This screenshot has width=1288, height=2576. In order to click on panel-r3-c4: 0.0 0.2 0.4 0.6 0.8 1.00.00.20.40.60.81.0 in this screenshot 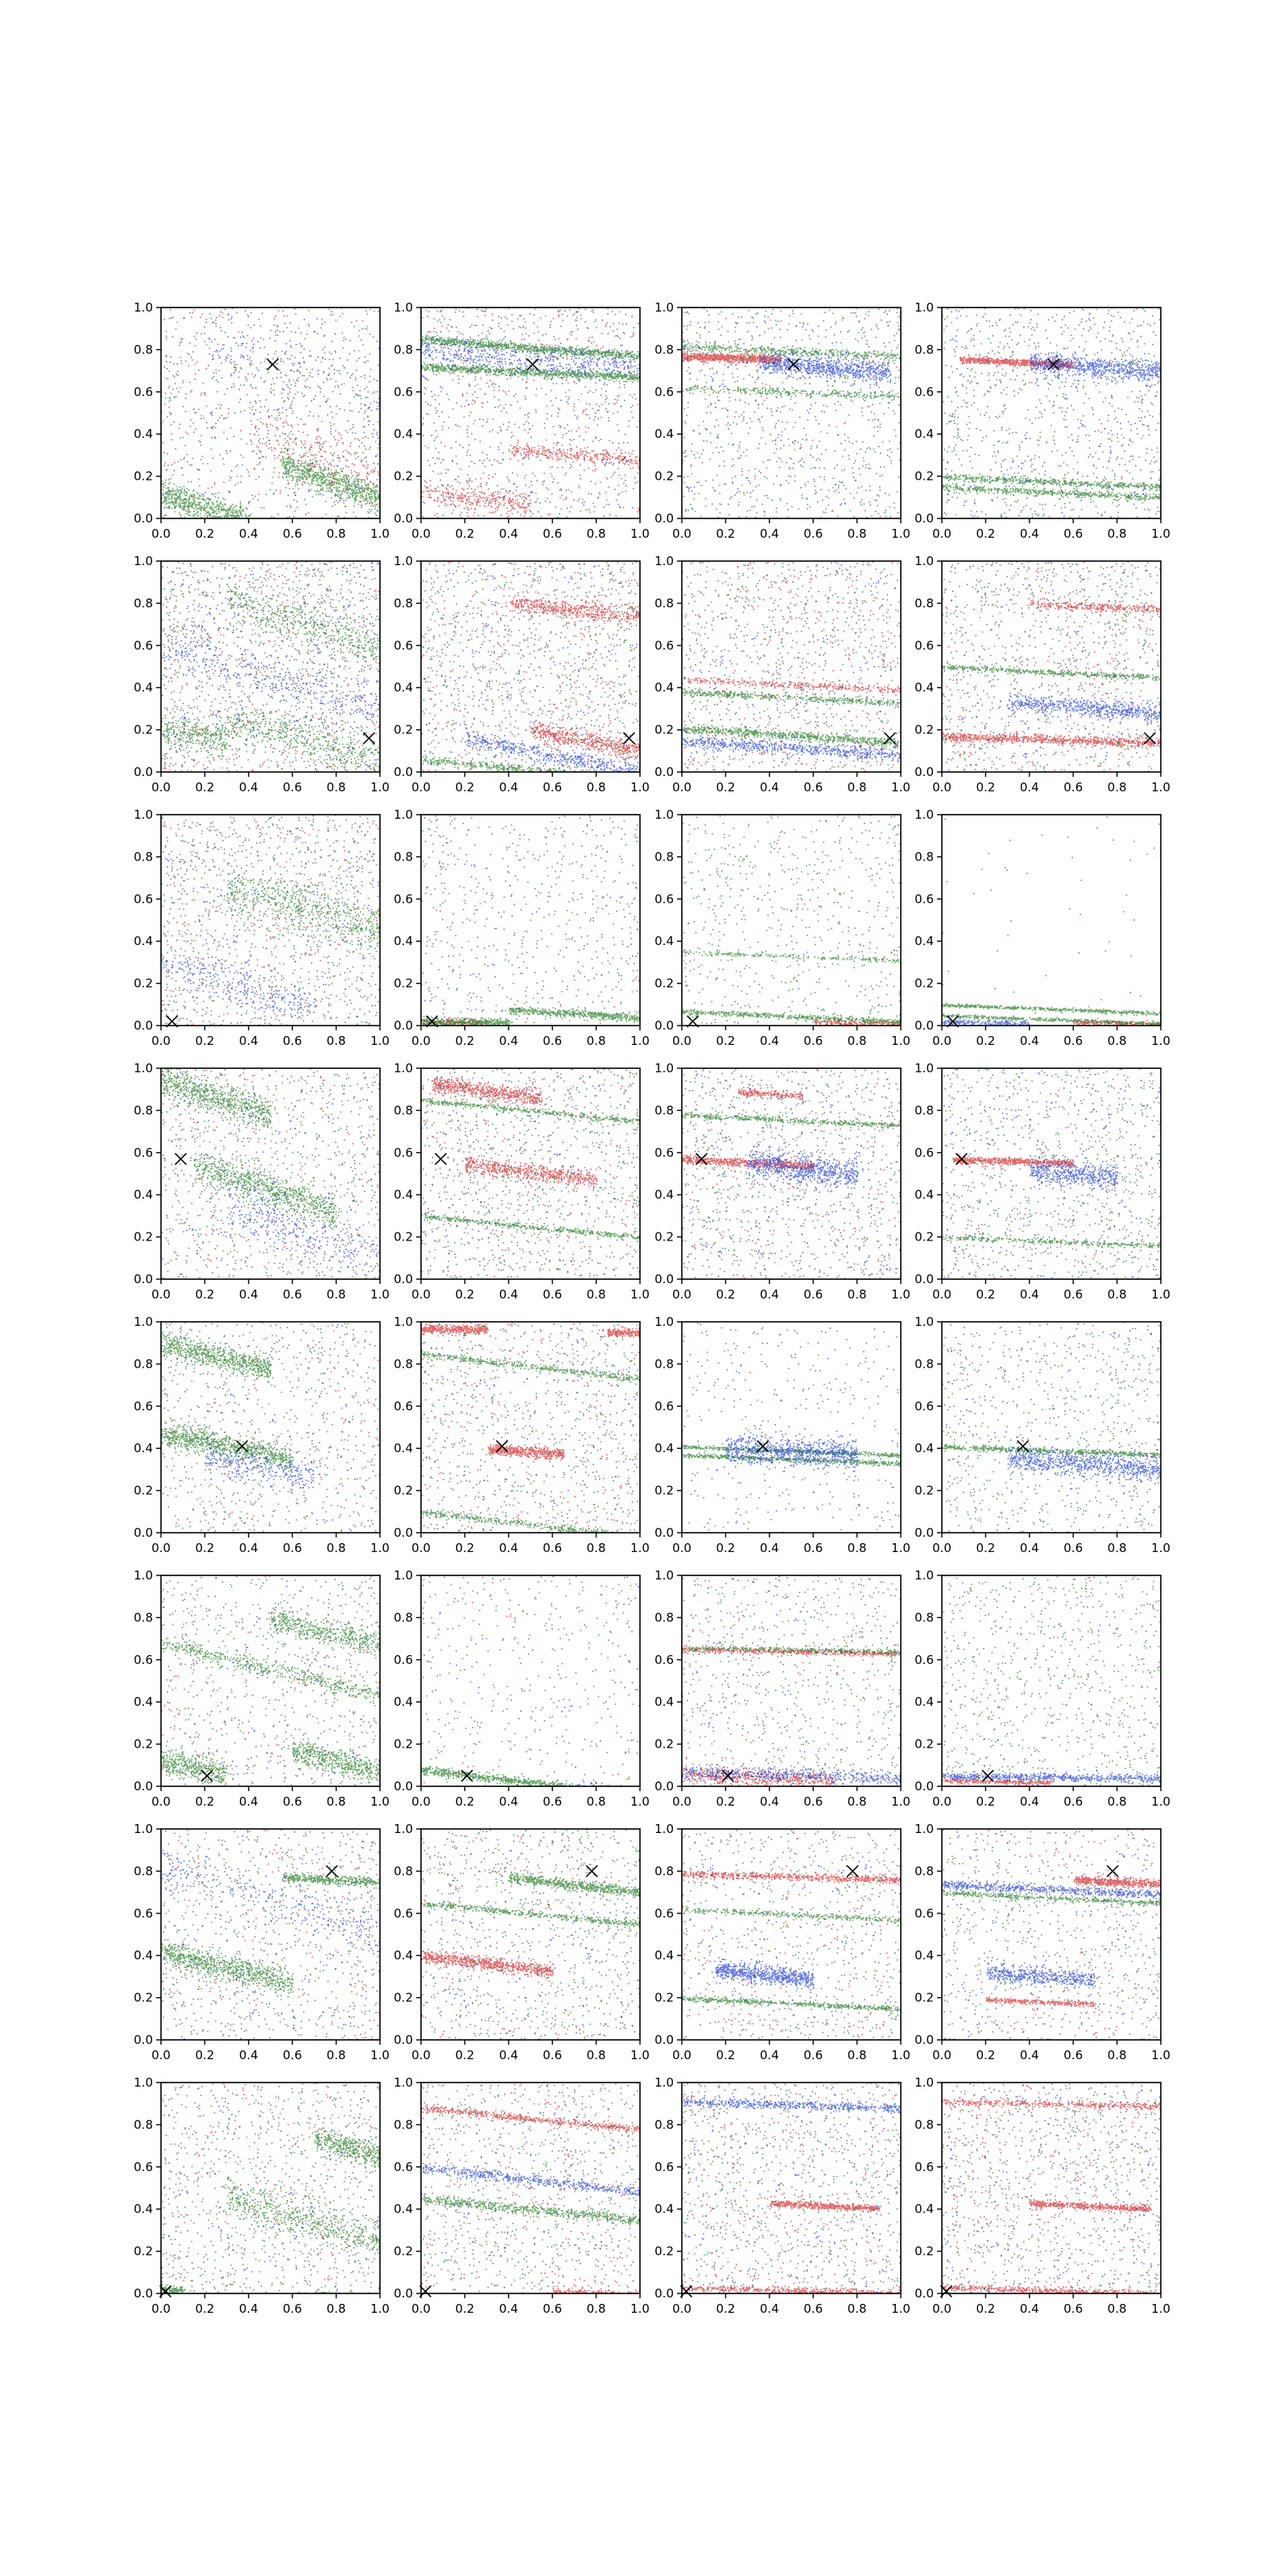, I will do `click(1042, 927)`.